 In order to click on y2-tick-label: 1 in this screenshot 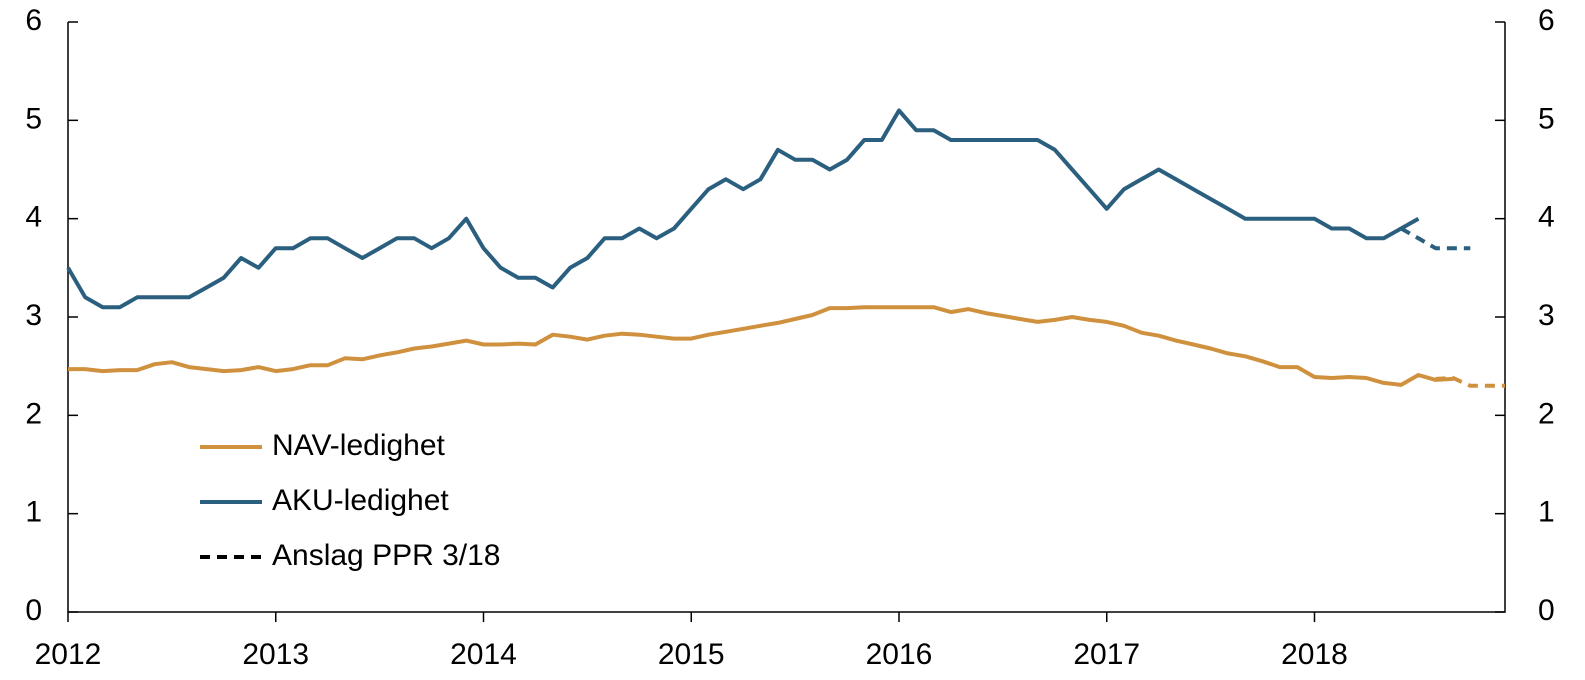, I will do `click(1546, 512)`.